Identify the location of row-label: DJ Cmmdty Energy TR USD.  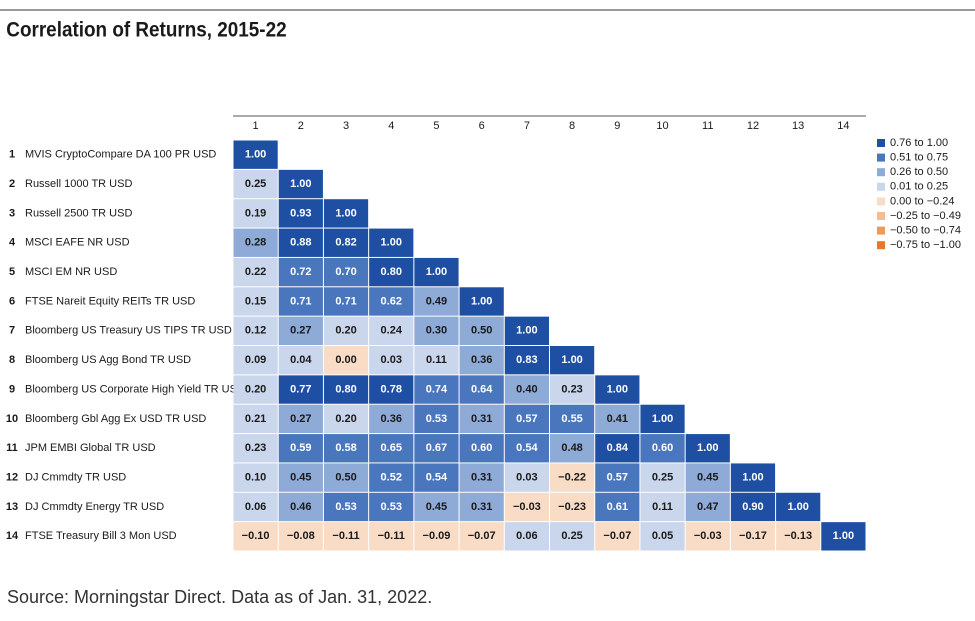
(94, 507).